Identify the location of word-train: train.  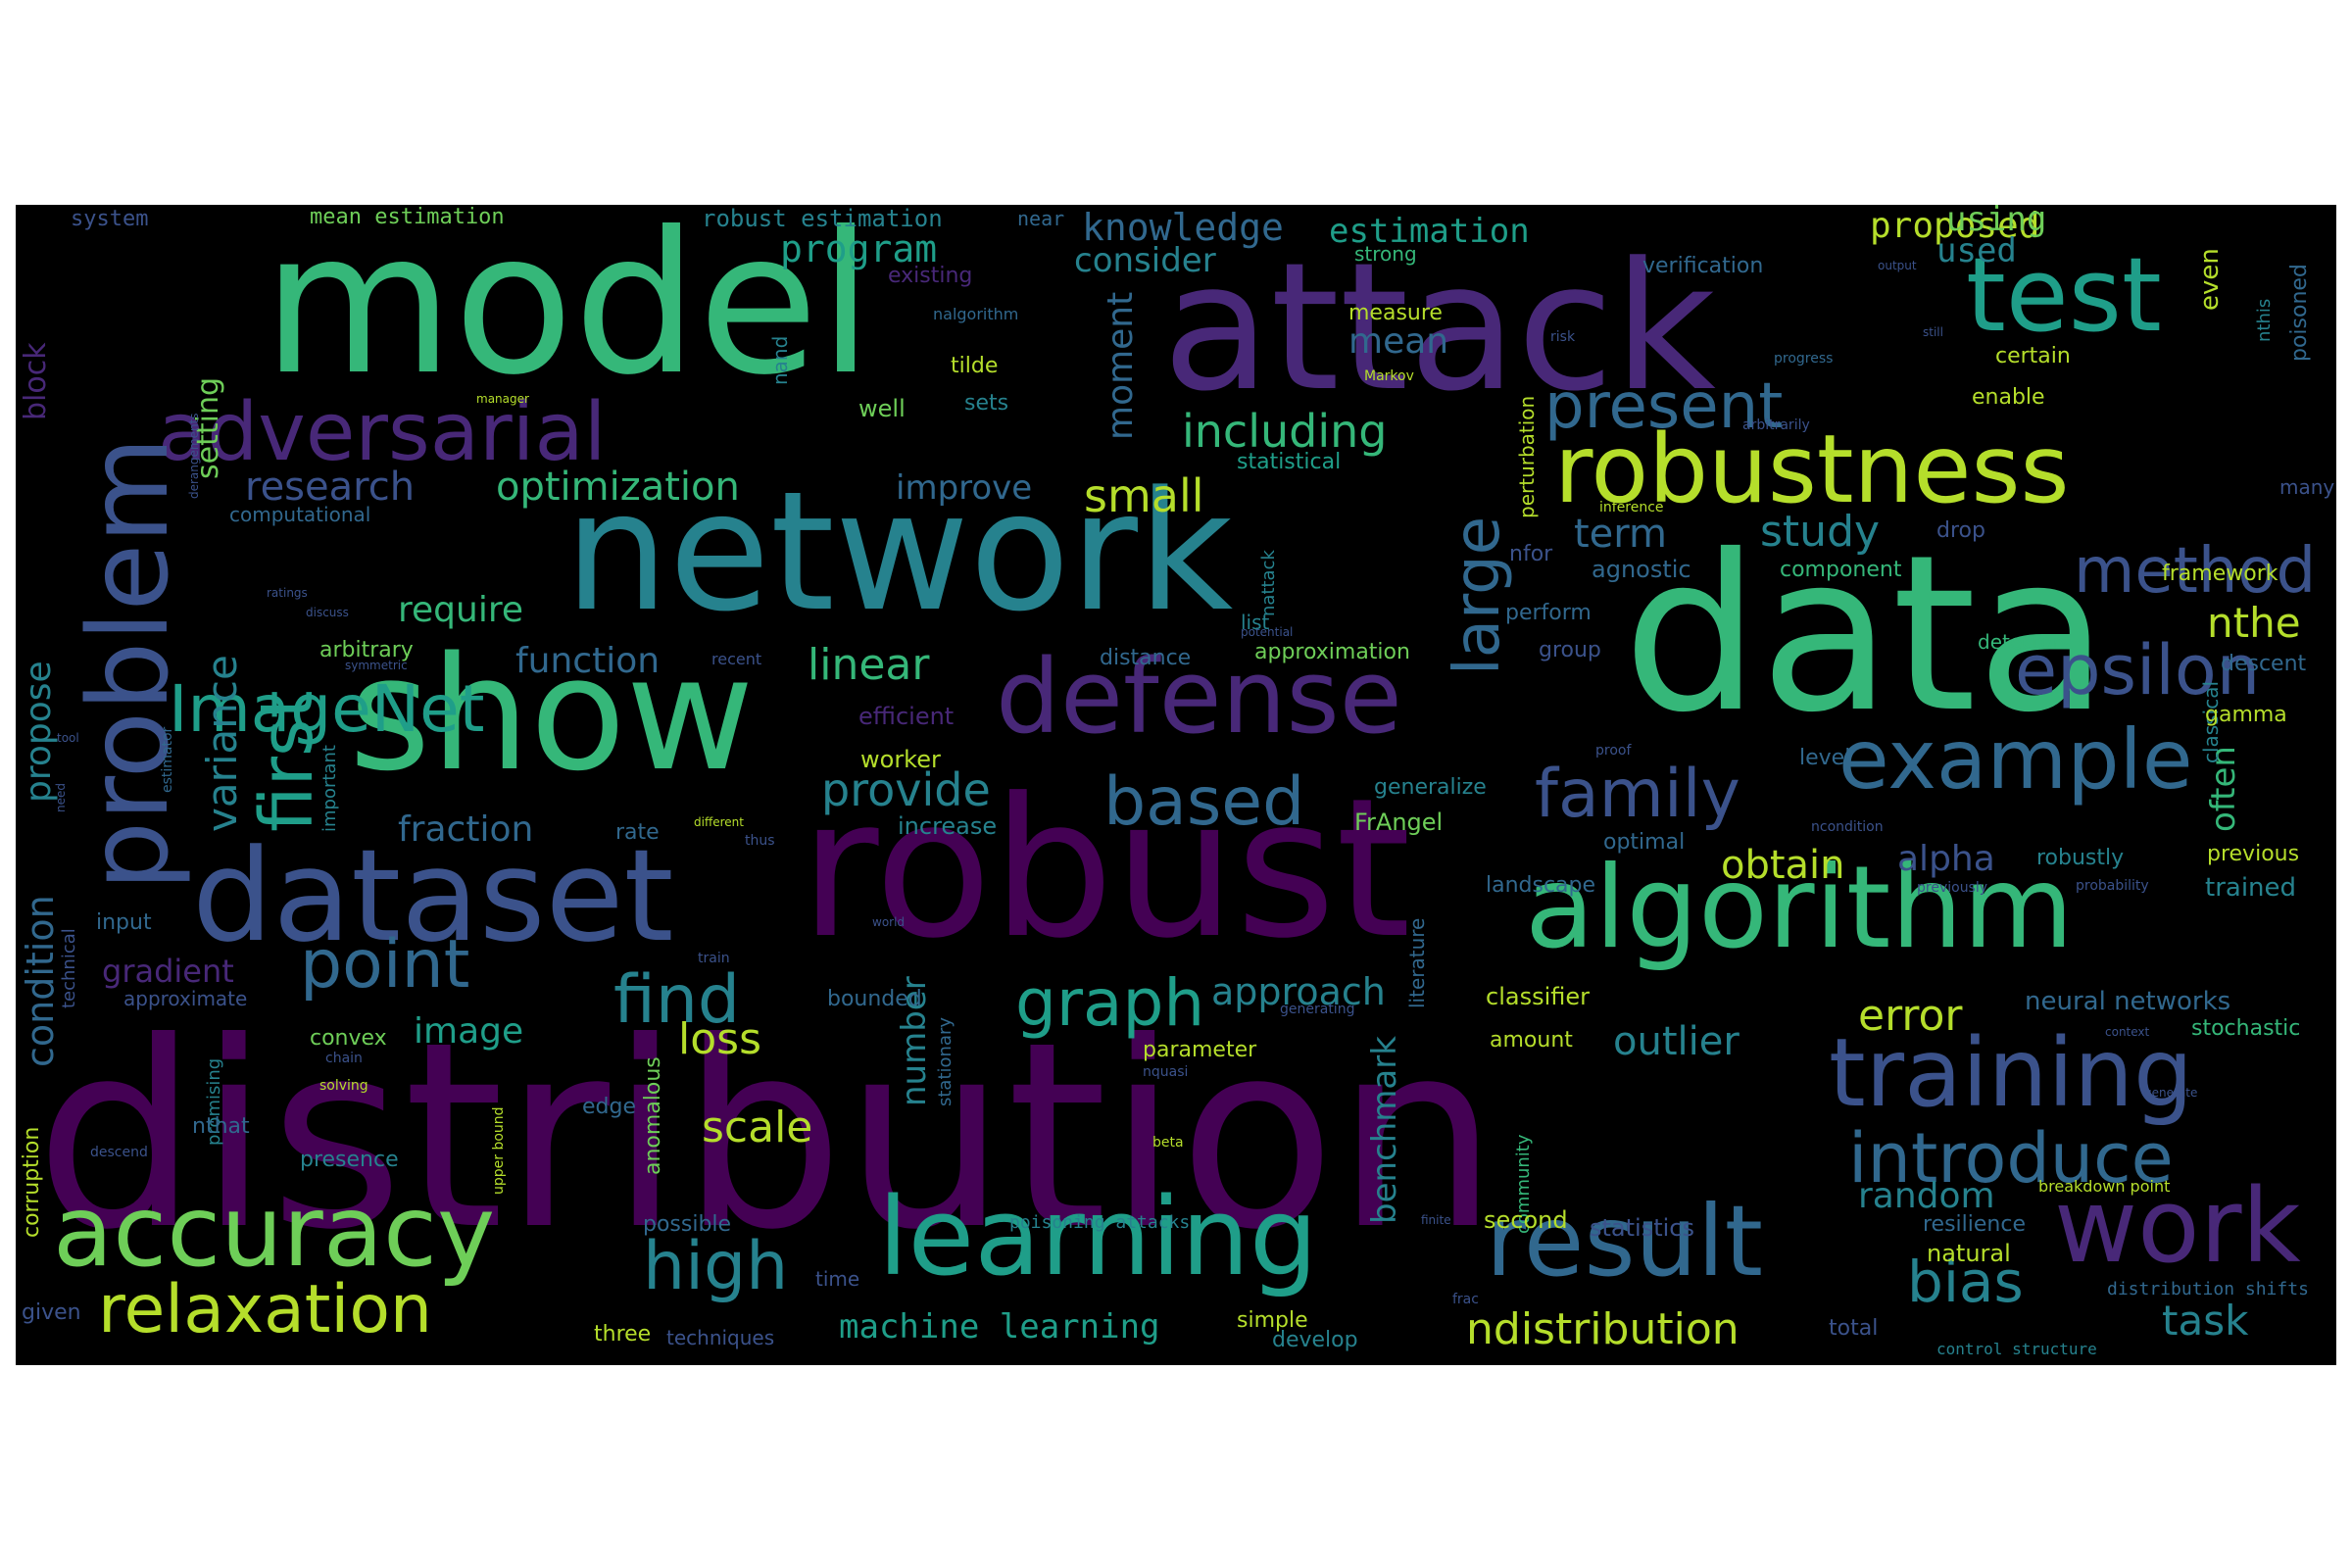
(714, 958).